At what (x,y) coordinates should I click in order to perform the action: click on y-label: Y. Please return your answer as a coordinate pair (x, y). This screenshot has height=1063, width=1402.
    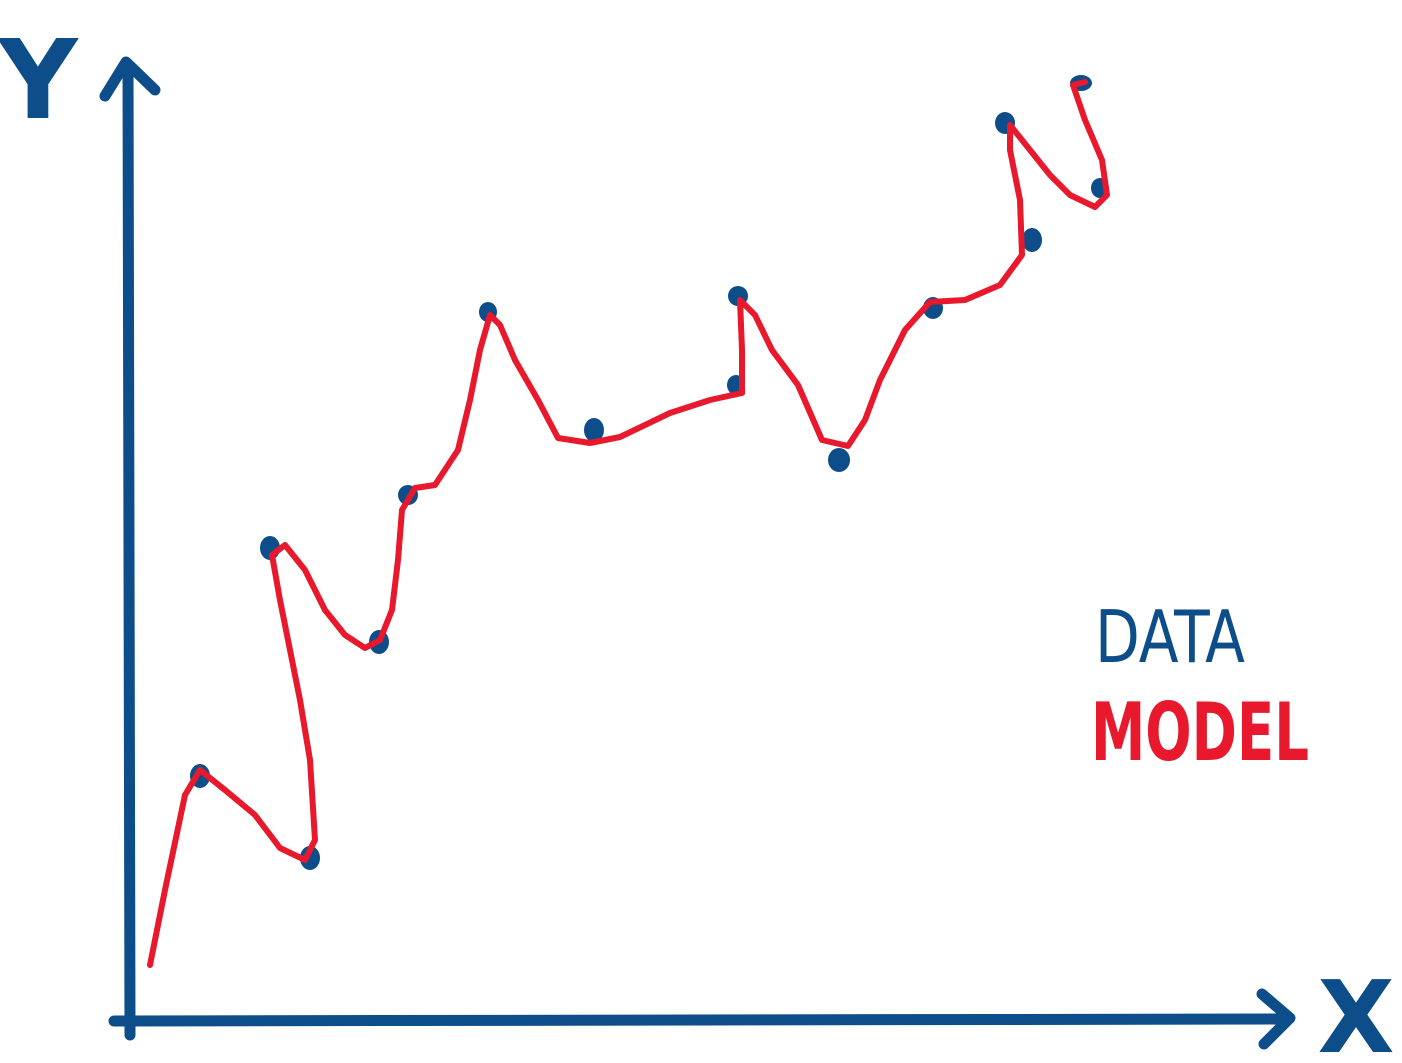
    Looking at the image, I should click on (39, 80).